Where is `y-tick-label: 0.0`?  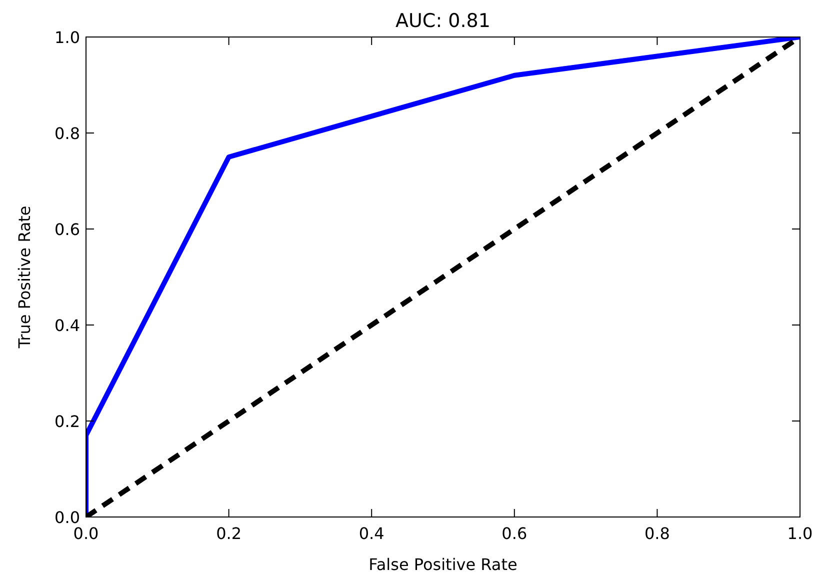
y-tick-label: 0.0 is located at coordinates (67, 517).